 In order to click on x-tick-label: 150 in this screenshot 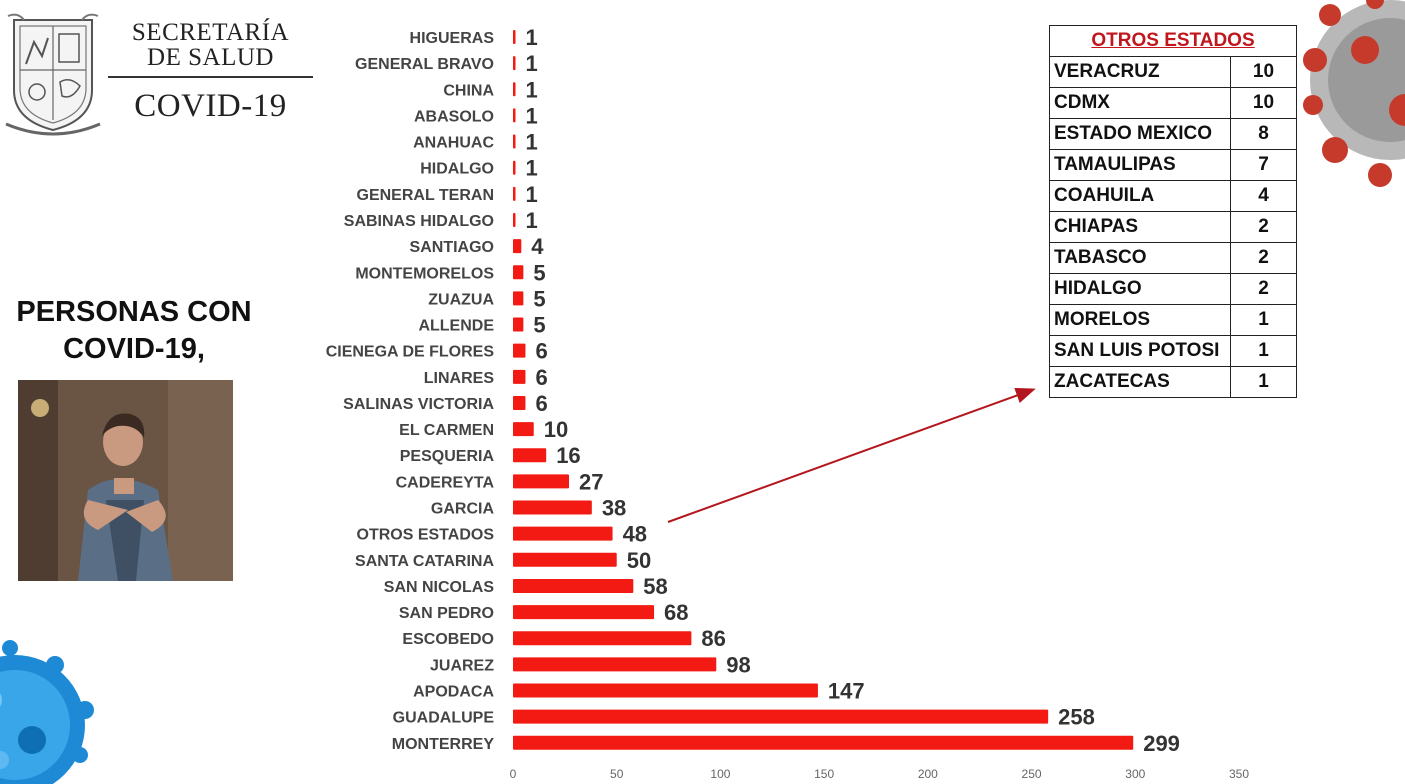, I will do `click(824, 774)`.